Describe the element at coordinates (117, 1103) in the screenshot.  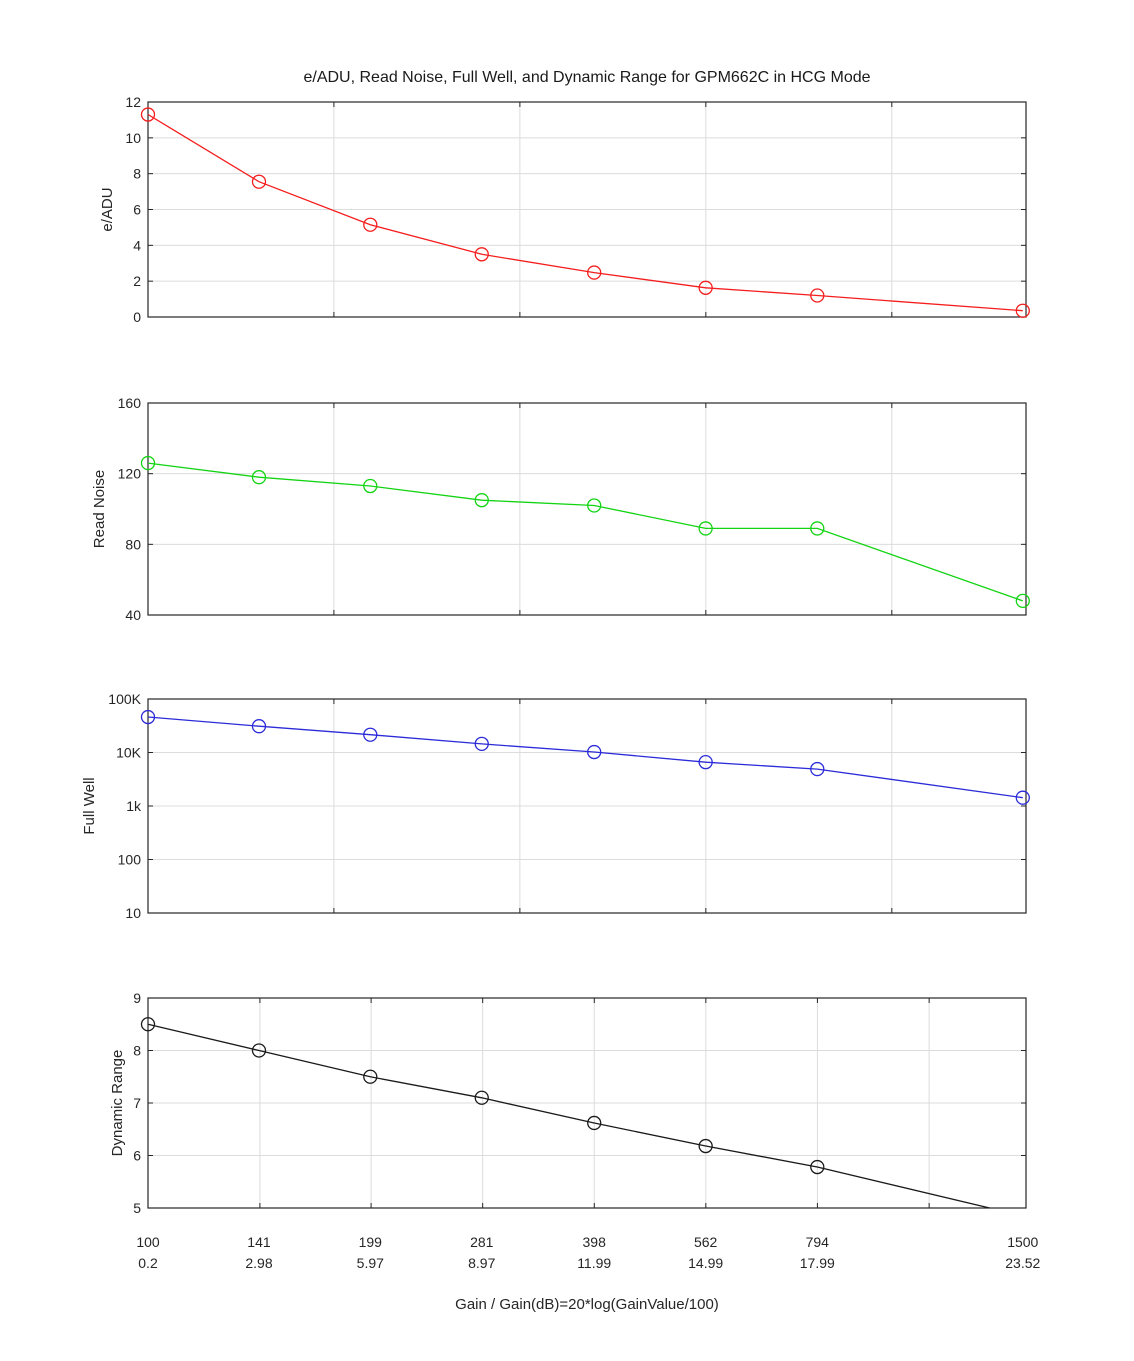
I see `y-axis-title-dynamic-range: Dynamic Range` at that location.